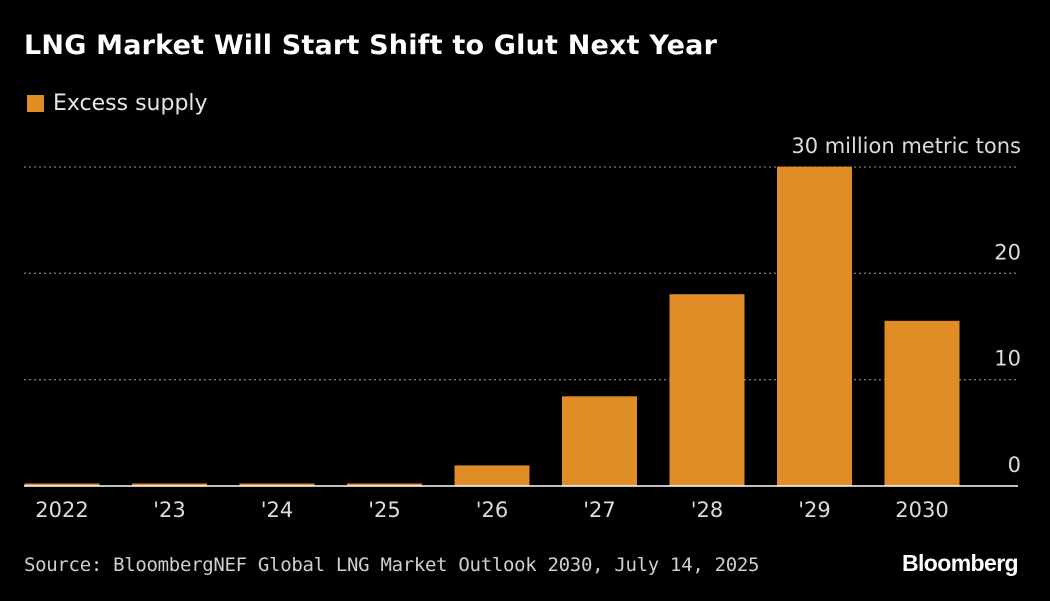 The height and width of the screenshot is (601, 1050). I want to click on legend: Excess supply, so click(117, 103).